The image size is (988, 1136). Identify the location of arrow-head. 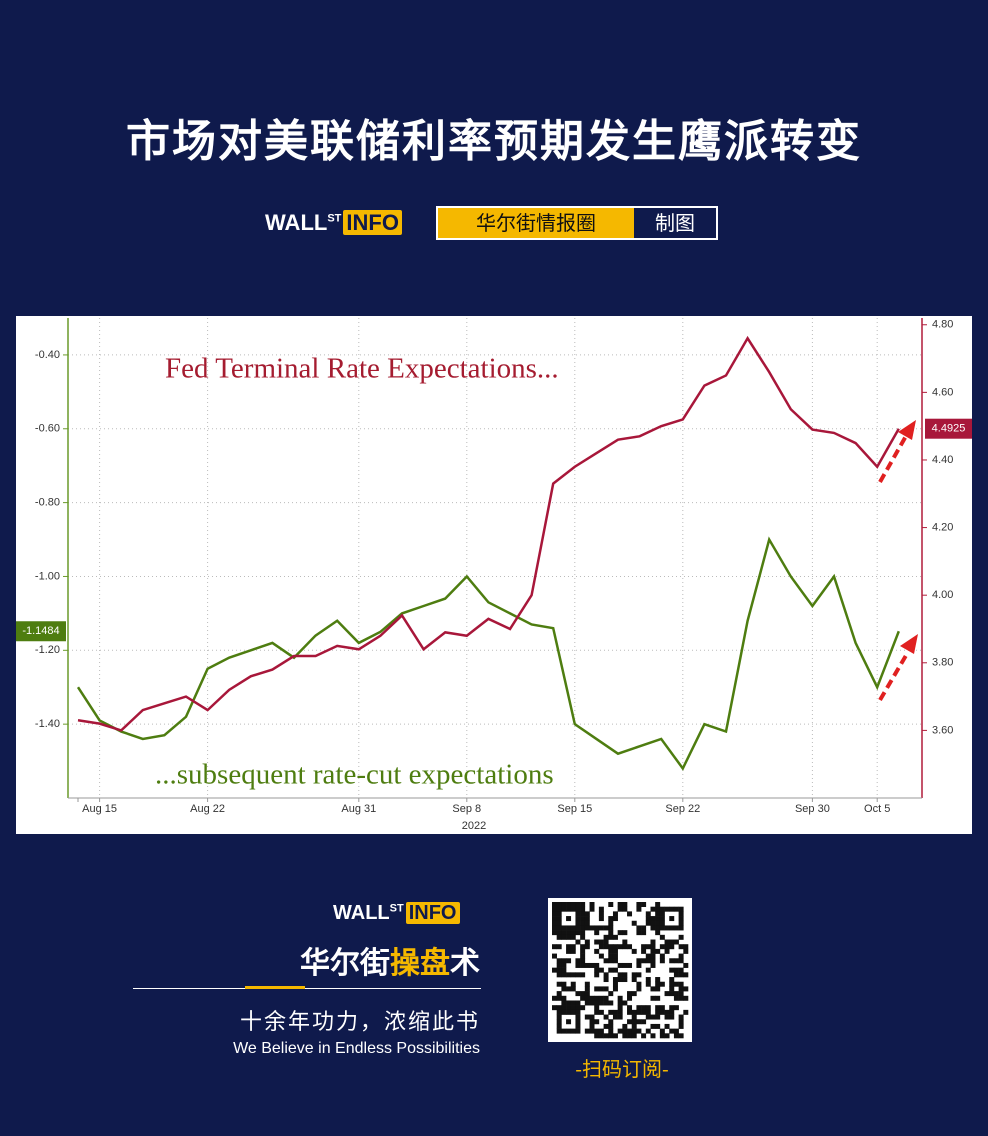
(907, 430).